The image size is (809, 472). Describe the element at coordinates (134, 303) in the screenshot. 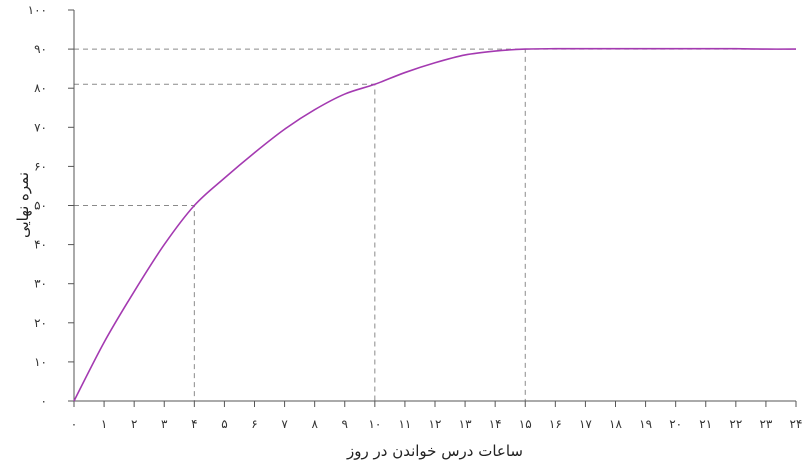

I see `guide-line` at that location.